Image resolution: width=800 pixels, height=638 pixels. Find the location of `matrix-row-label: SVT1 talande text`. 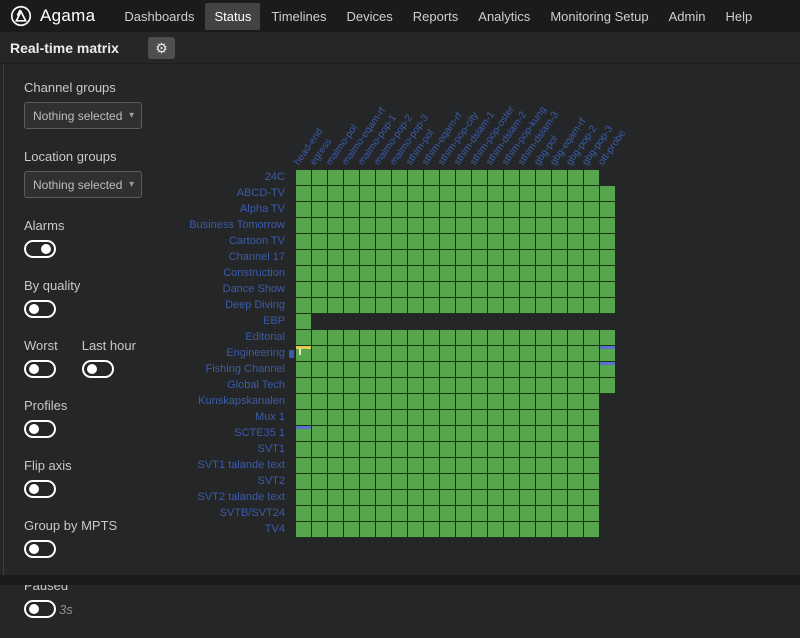

matrix-row-label: SVT1 talande text is located at coordinates (241, 465).